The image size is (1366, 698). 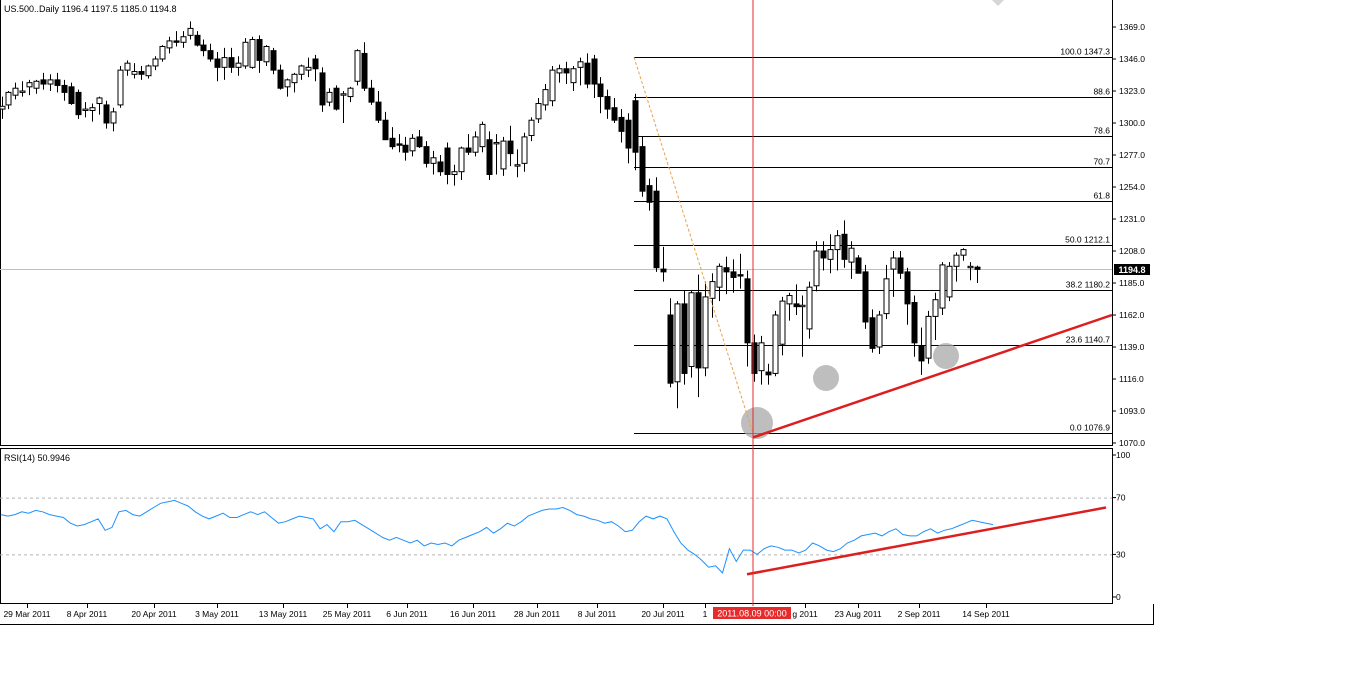 What do you see at coordinates (693, 245) in the screenshot?
I see `fibonacci-anchor-line` at bounding box center [693, 245].